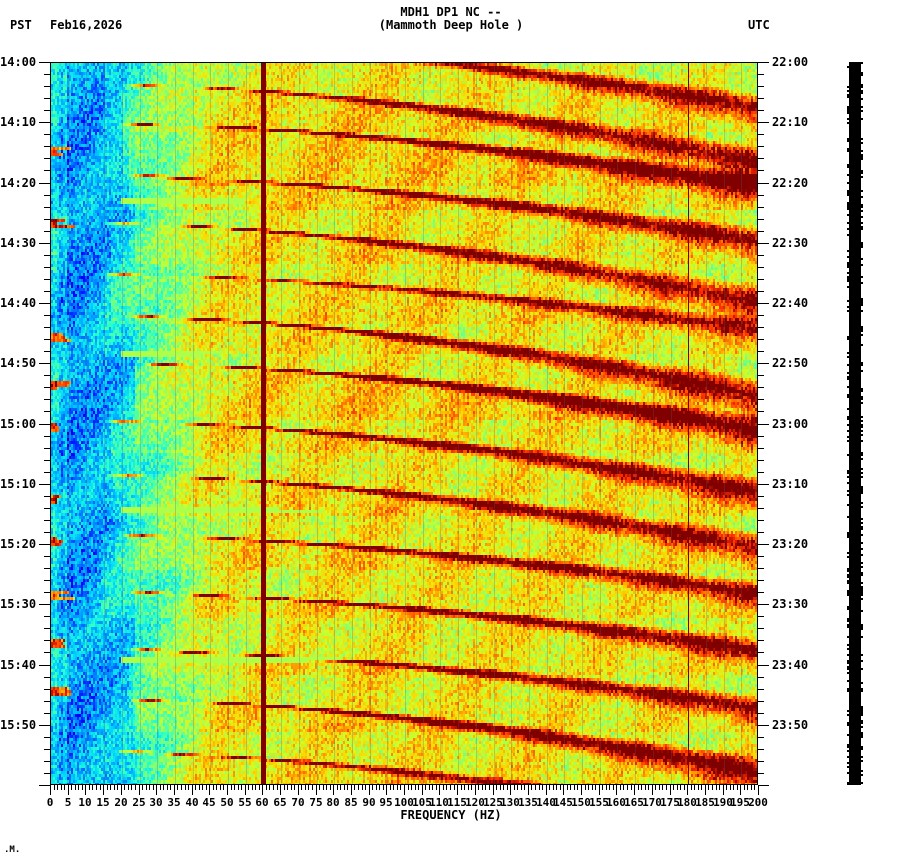 The width and height of the screenshot is (902, 864). I want to click on freq-label-0: 0, so click(50, 802).